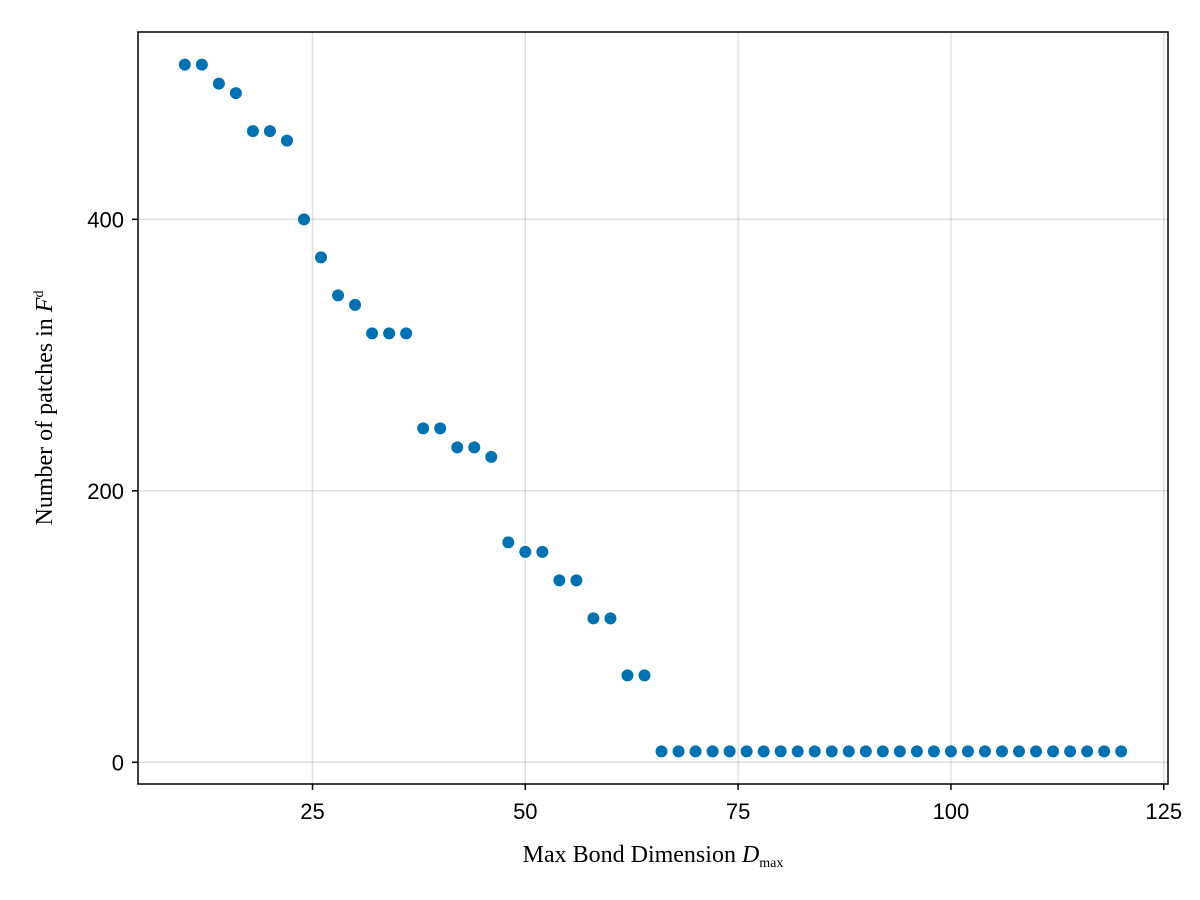  I want to click on x-tick-label: 25, so click(312, 811).